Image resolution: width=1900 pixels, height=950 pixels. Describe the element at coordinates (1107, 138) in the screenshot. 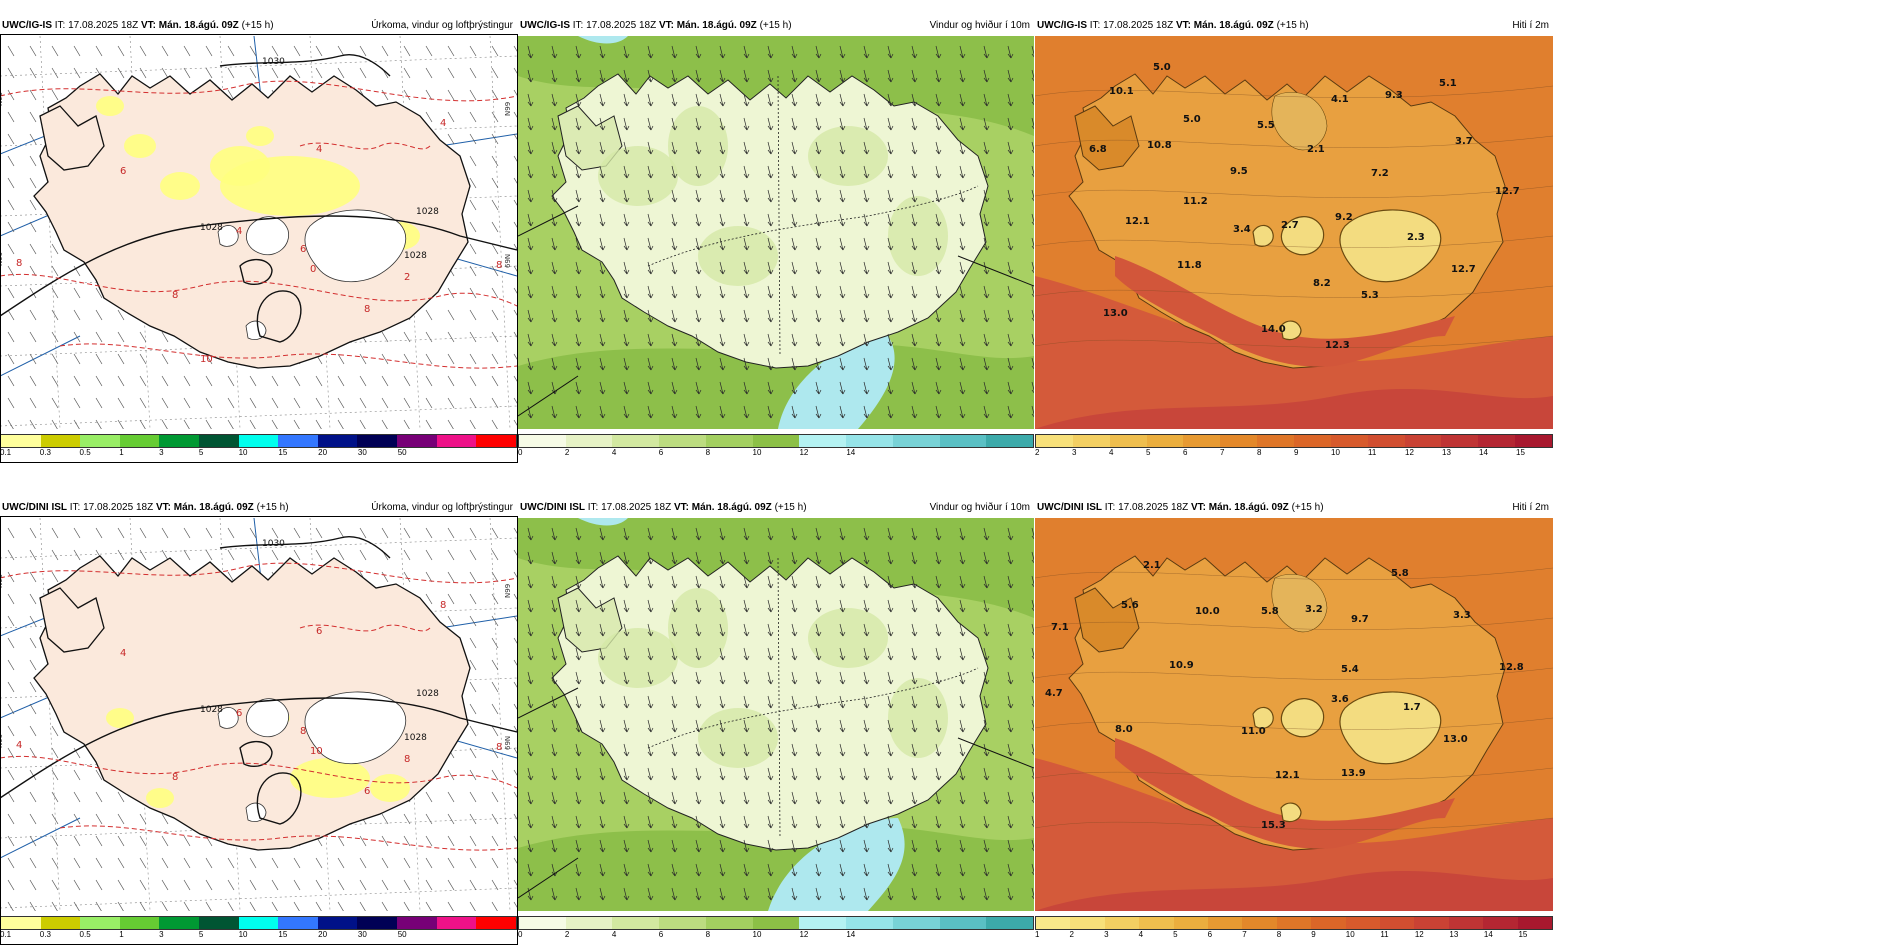

I see `westfjords` at that location.